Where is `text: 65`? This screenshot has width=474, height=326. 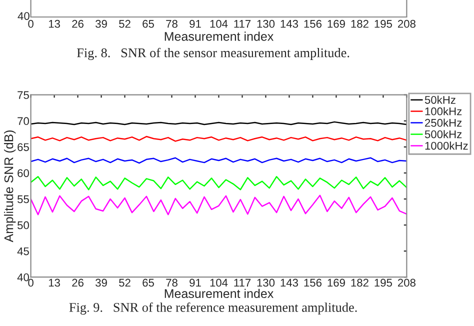 text: 65 is located at coordinates (148, 24).